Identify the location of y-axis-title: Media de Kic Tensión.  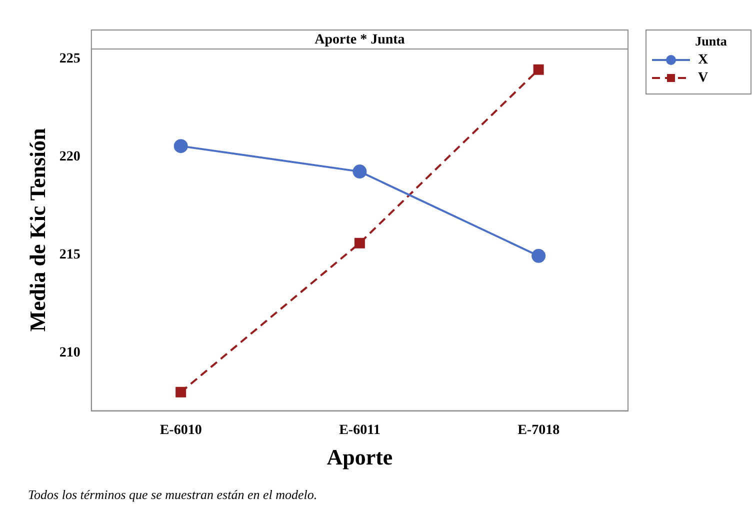
(37, 230).